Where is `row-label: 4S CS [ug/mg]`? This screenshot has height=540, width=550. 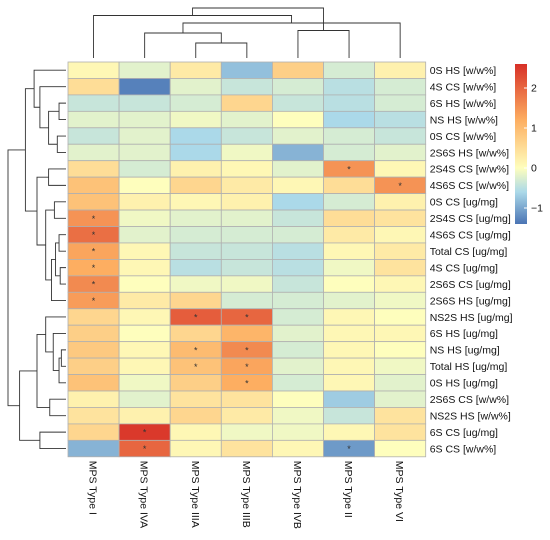 row-label: 4S CS [ug/mg] is located at coordinates (464, 268).